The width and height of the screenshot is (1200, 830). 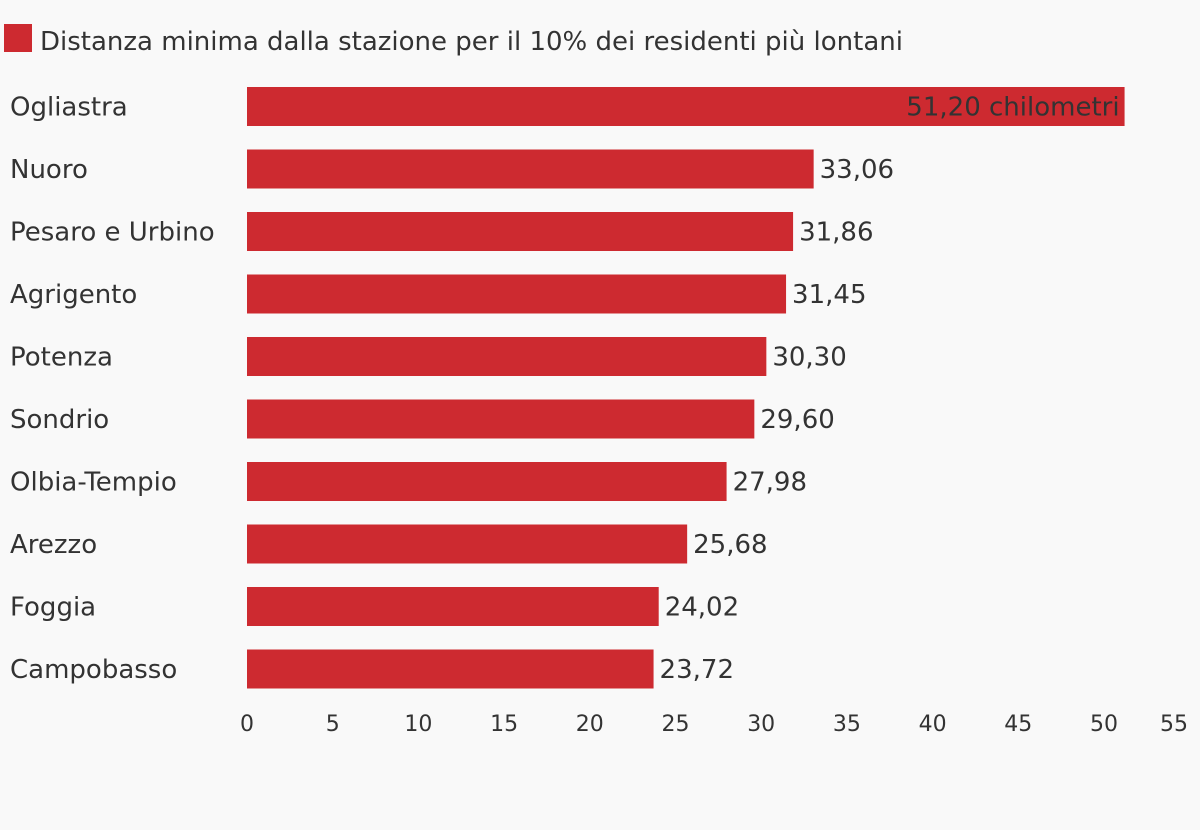 What do you see at coordinates (53, 608) in the screenshot?
I see `category-label: Foggia` at bounding box center [53, 608].